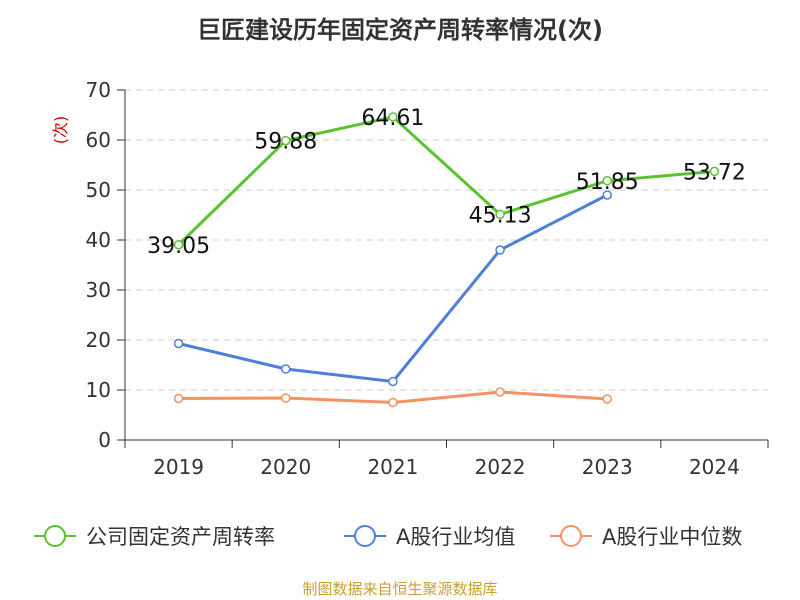  What do you see at coordinates (55, 536) in the screenshot?
I see `legend-line-company-icon` at bounding box center [55, 536].